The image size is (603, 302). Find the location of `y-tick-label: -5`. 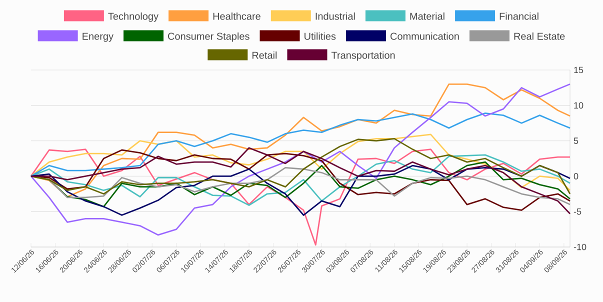

y-tick-label: -5 is located at coordinates (578, 211).